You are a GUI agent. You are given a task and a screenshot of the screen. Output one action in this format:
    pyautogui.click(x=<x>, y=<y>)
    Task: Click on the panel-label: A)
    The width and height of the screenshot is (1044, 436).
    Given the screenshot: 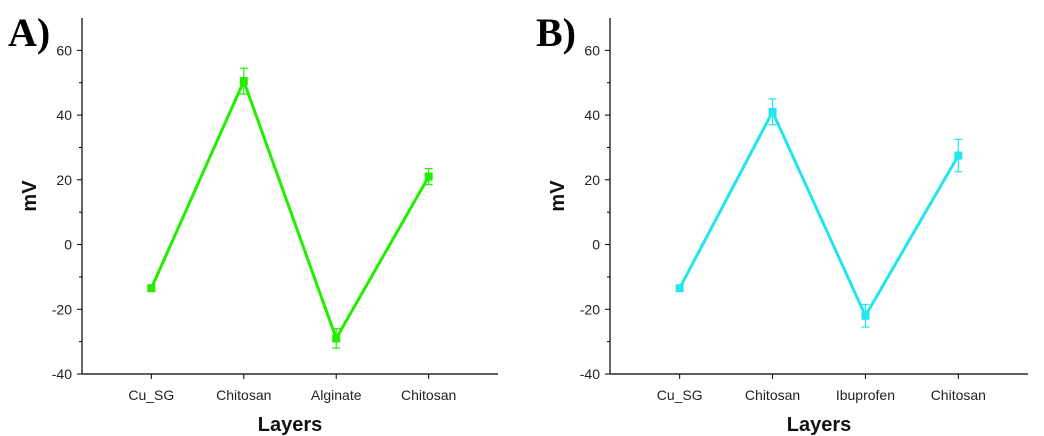 What is the action you would take?
    pyautogui.click(x=29, y=32)
    